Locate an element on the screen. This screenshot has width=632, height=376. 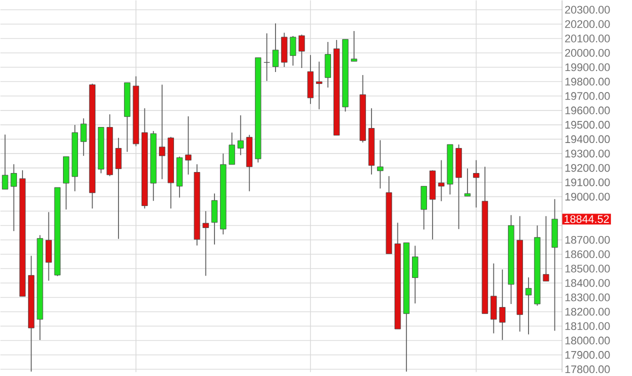
y-tick-label: 17800.00 is located at coordinates (587, 369).